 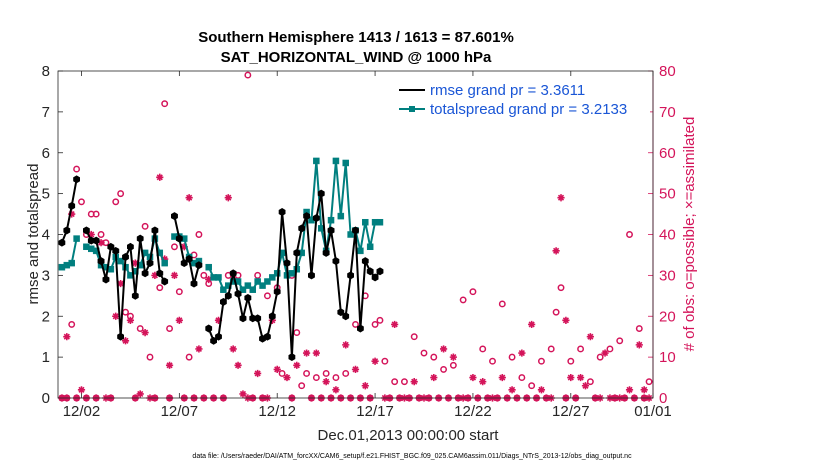 What do you see at coordinates (667, 112) in the screenshot?
I see `y2-tick-label: 70` at bounding box center [667, 112].